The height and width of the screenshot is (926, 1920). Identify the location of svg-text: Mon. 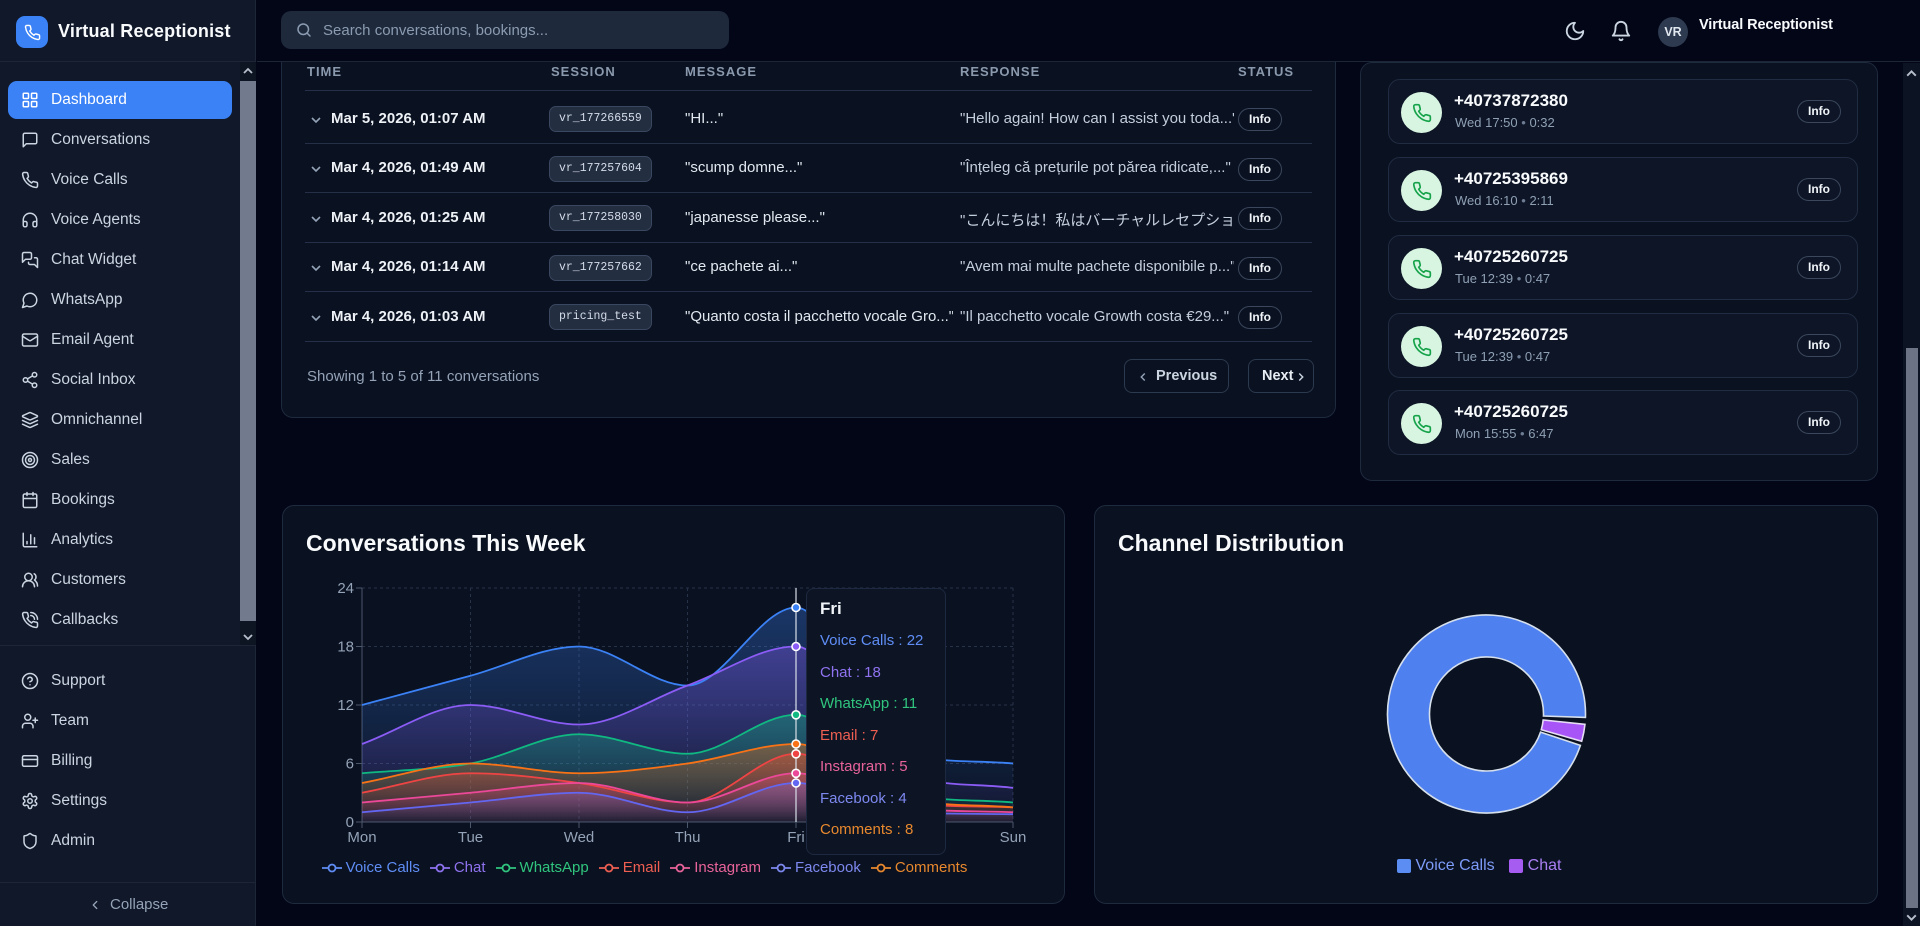
(361, 837).